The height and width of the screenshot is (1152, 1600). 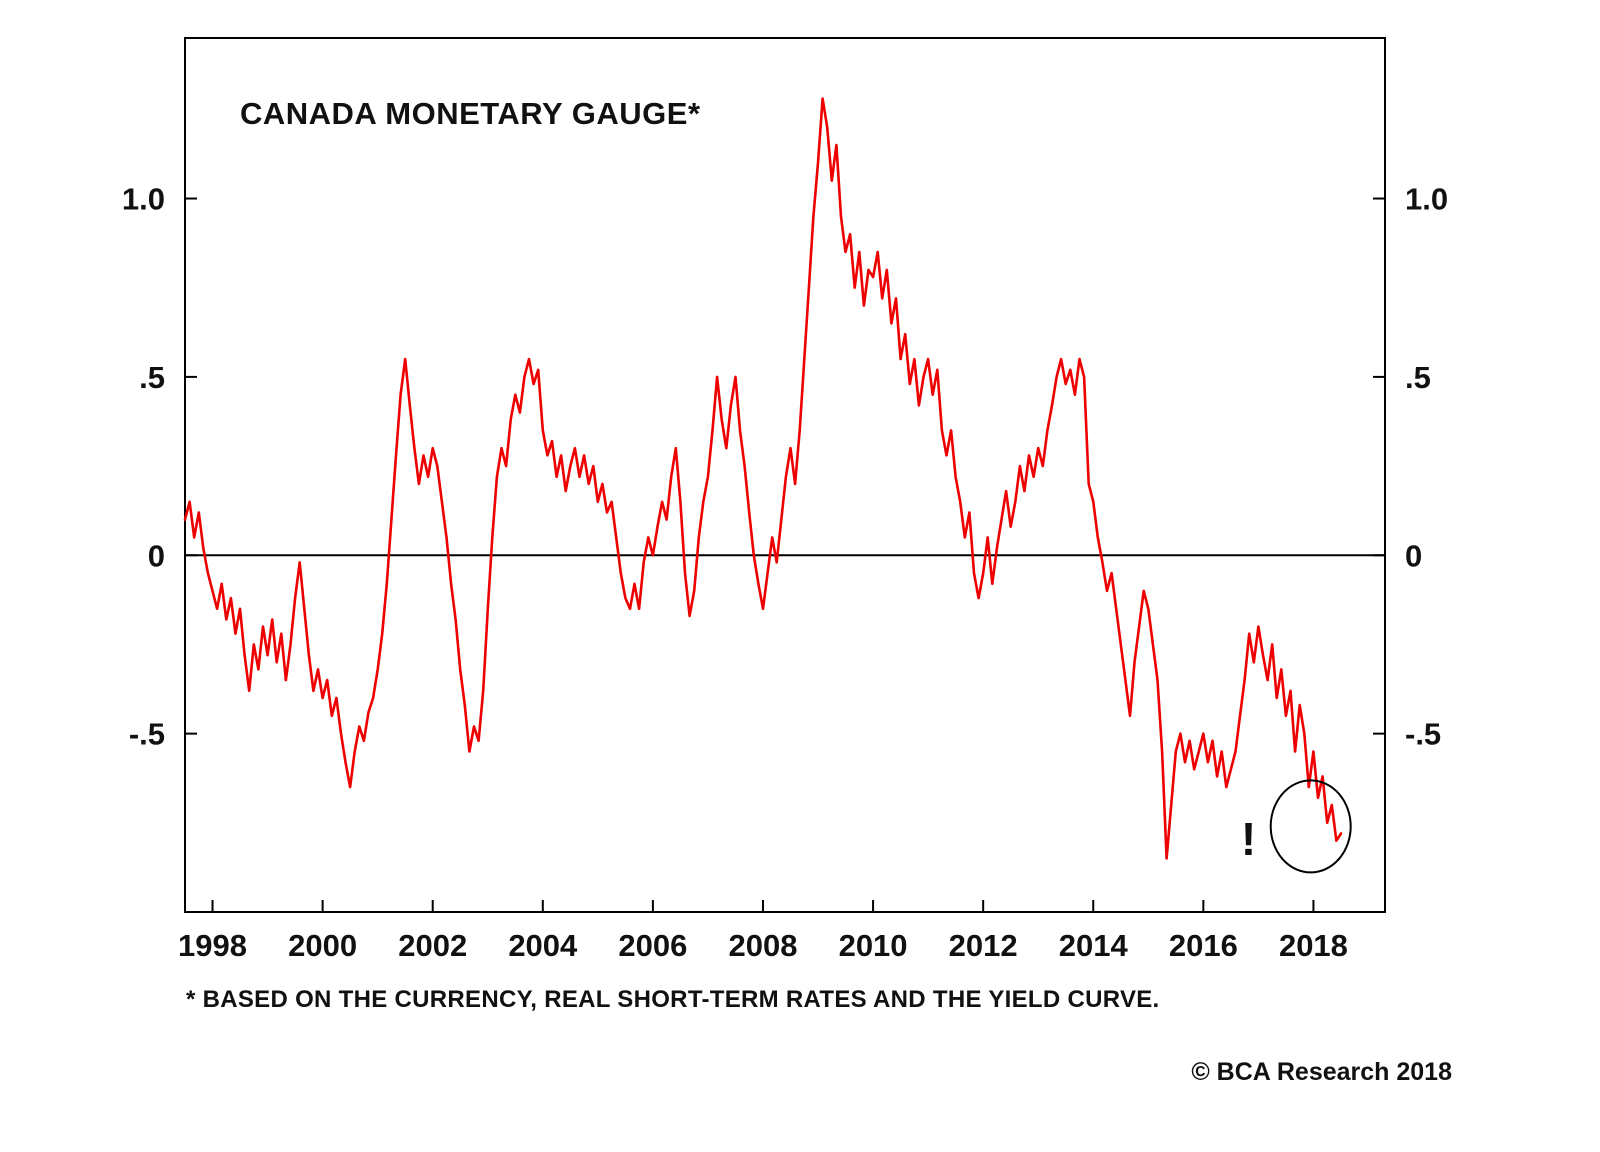 What do you see at coordinates (762, 945) in the screenshot?
I see `x-axis-label: 2008` at bounding box center [762, 945].